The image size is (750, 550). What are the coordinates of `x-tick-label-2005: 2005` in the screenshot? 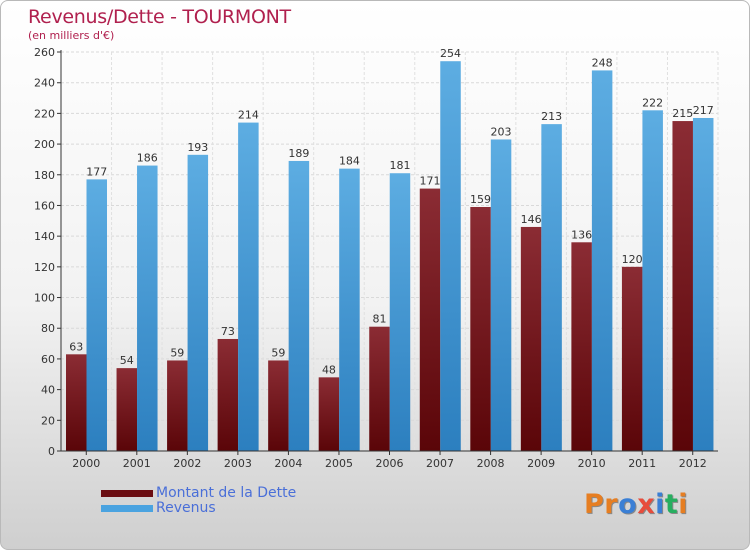 It's located at (339, 463).